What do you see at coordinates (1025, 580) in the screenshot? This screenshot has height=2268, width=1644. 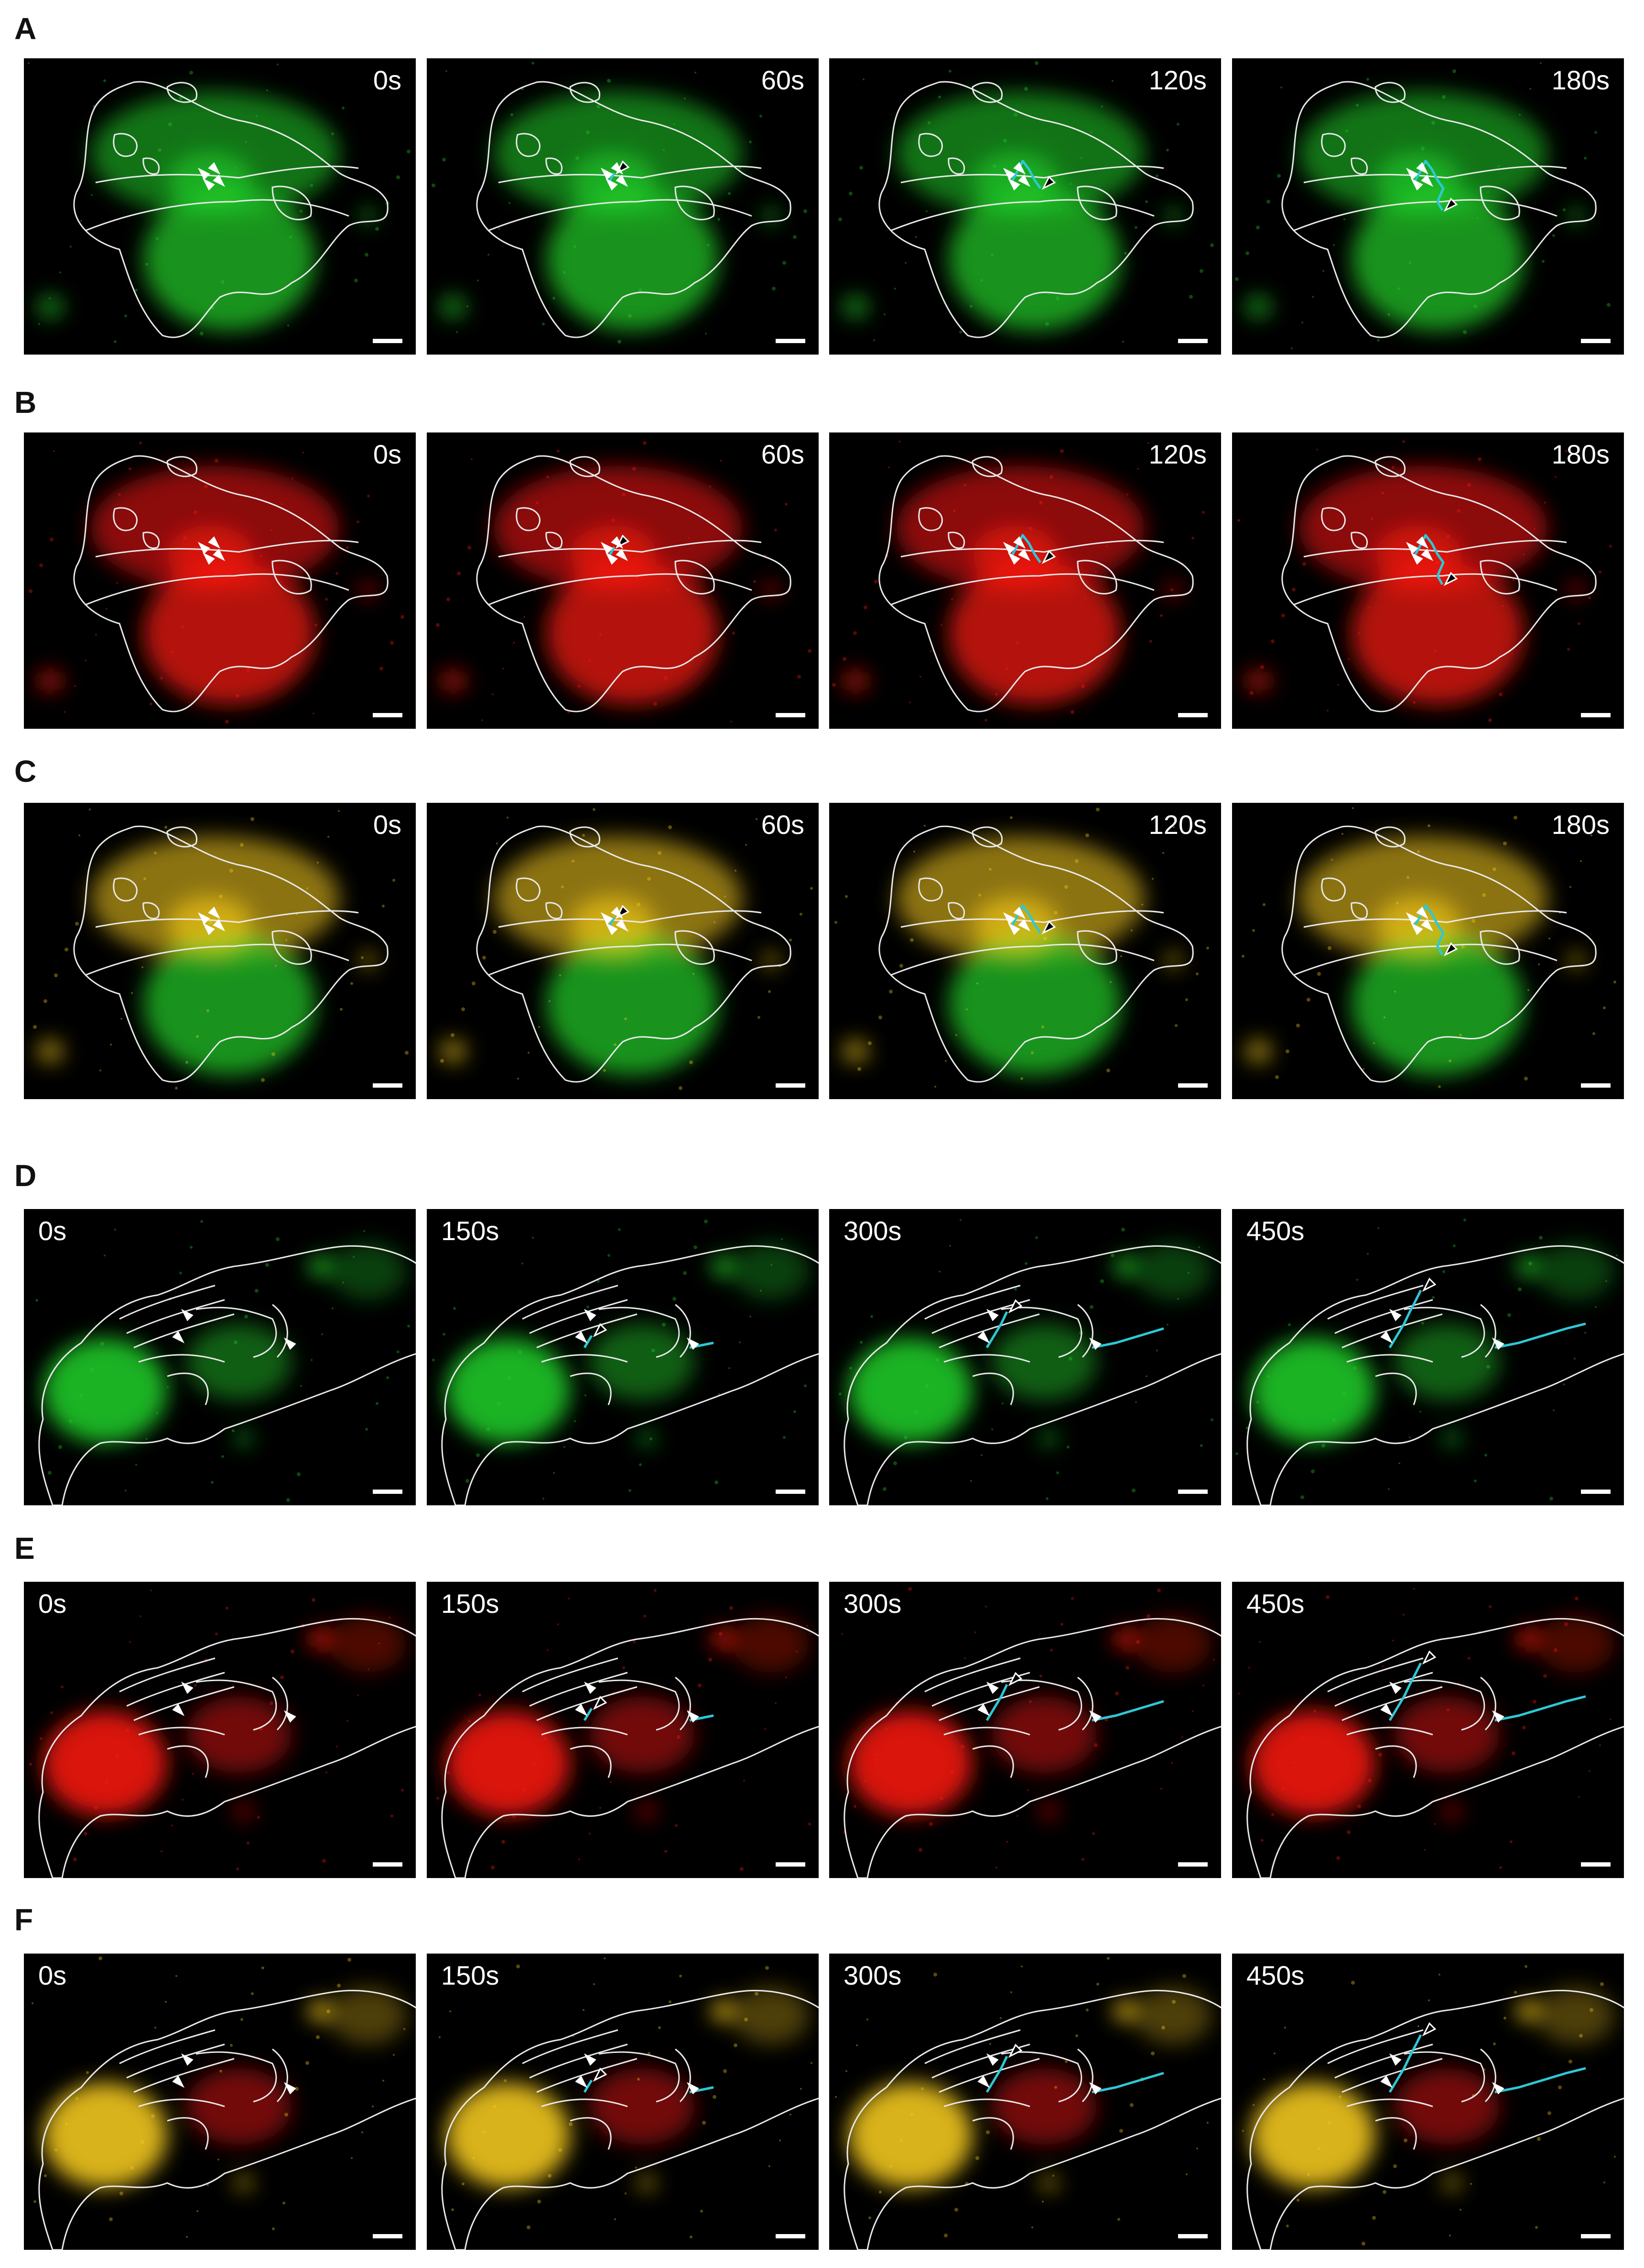 I see `micrograph-b-3: 120s` at bounding box center [1025, 580].